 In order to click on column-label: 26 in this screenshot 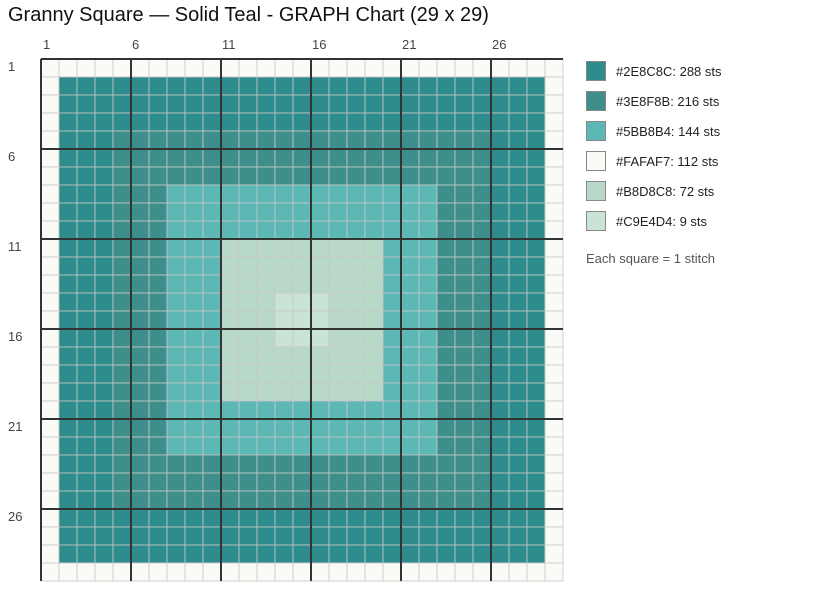, I will do `click(499, 44)`.